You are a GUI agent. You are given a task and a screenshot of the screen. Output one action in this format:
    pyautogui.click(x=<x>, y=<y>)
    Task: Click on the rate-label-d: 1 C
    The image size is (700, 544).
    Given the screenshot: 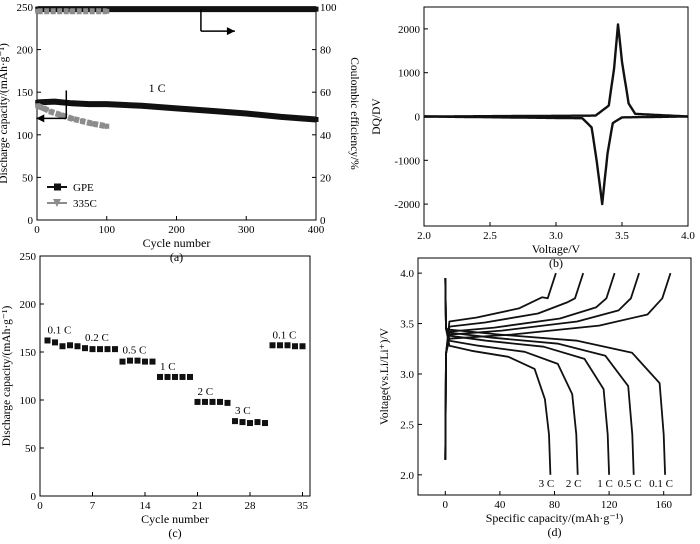 What is the action you would take?
    pyautogui.click(x=605, y=484)
    